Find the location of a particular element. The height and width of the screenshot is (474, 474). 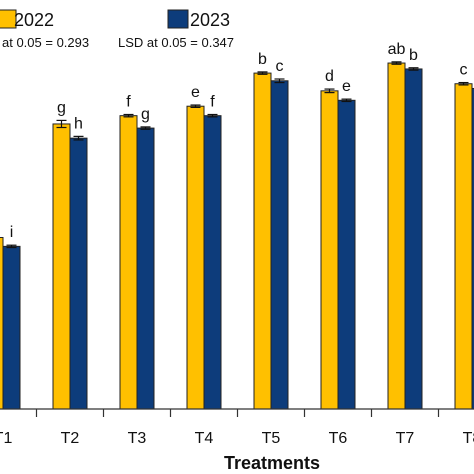

bar-2022-T7 is located at coordinates (396, 236).